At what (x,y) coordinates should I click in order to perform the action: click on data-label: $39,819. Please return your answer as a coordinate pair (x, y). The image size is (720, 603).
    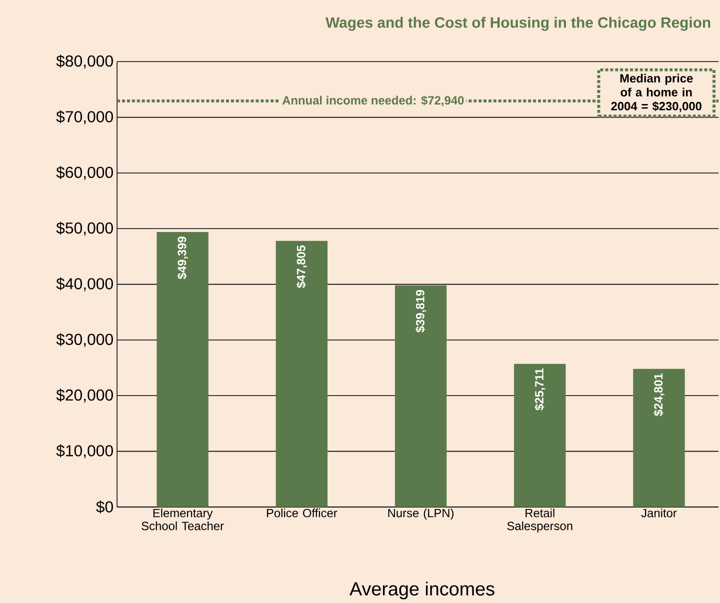
    Looking at the image, I should click on (420, 311).